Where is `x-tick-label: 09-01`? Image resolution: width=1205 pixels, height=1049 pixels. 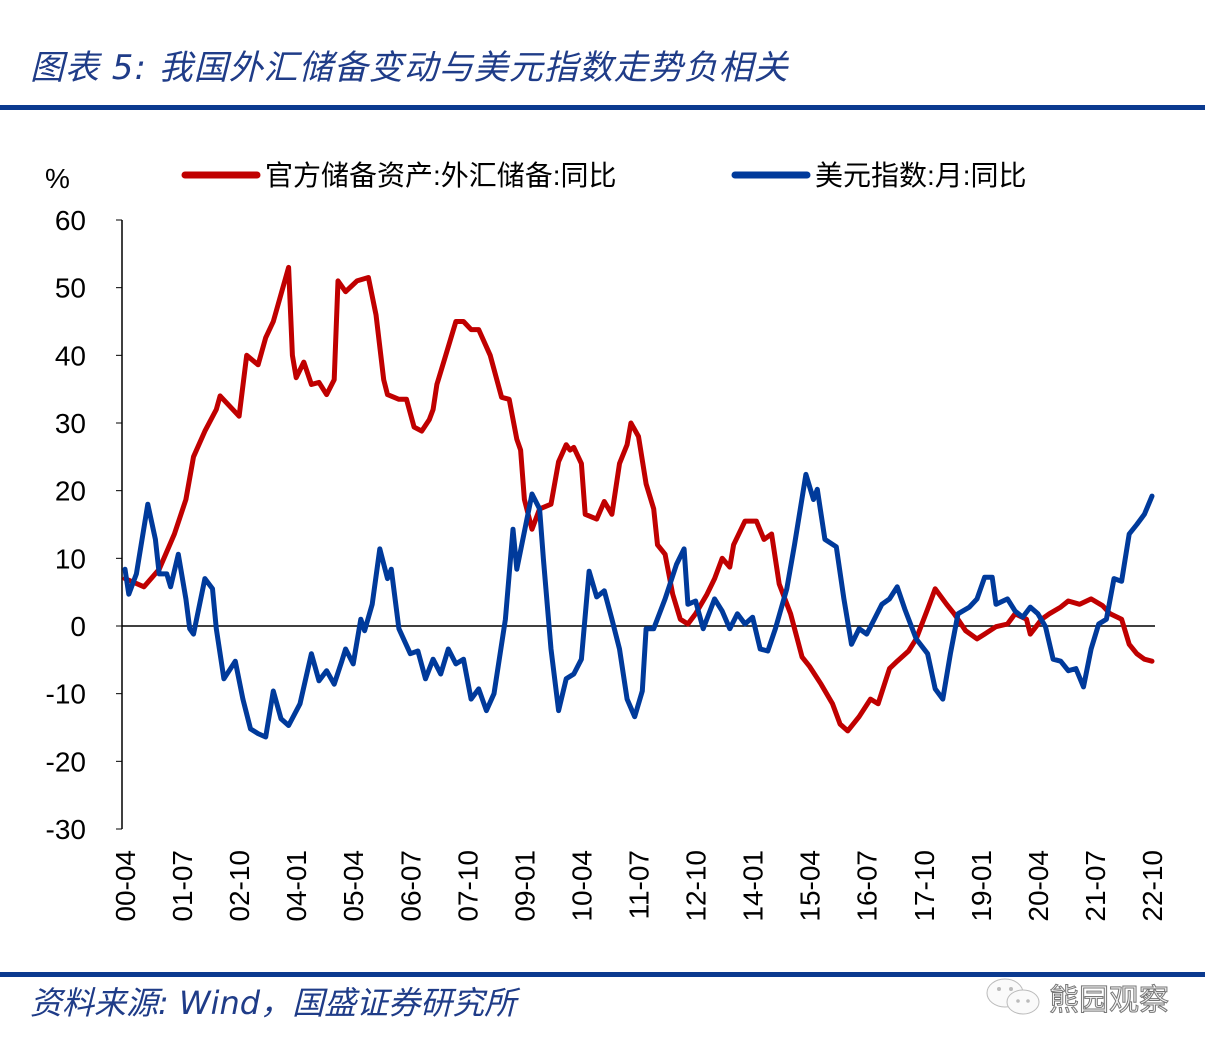 x-tick-label: 09-01 is located at coordinates (524, 886).